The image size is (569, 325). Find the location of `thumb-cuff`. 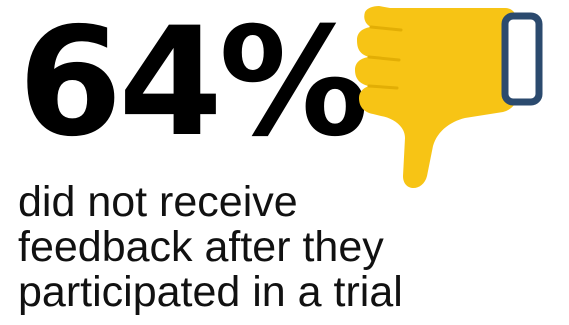

thumb-cuff is located at coordinates (522, 59).